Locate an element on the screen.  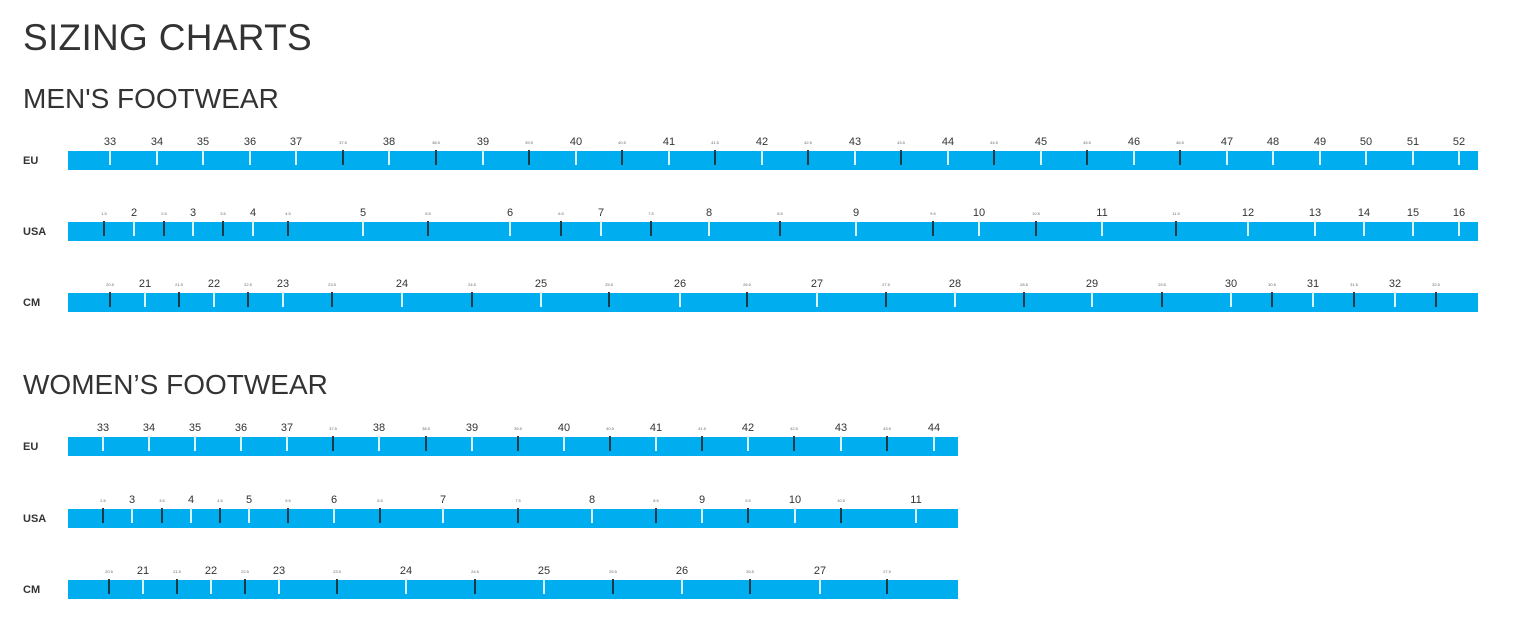
men-usa-tick-label: 2 is located at coordinates (134, 213).